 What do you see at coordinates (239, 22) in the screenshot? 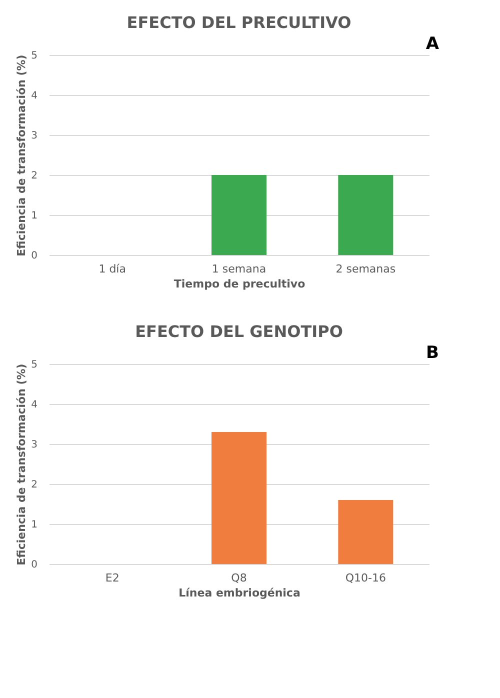
I see `chart-title: EFECTO DEL PRECULTIVO` at bounding box center [239, 22].